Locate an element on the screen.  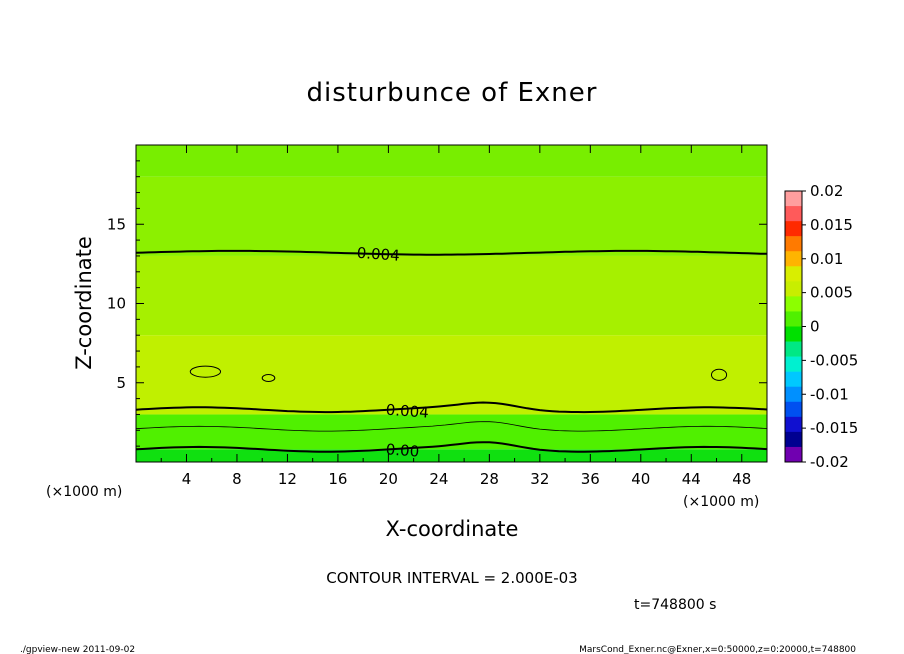
contour-label-1: 0.004 is located at coordinates (407, 411).